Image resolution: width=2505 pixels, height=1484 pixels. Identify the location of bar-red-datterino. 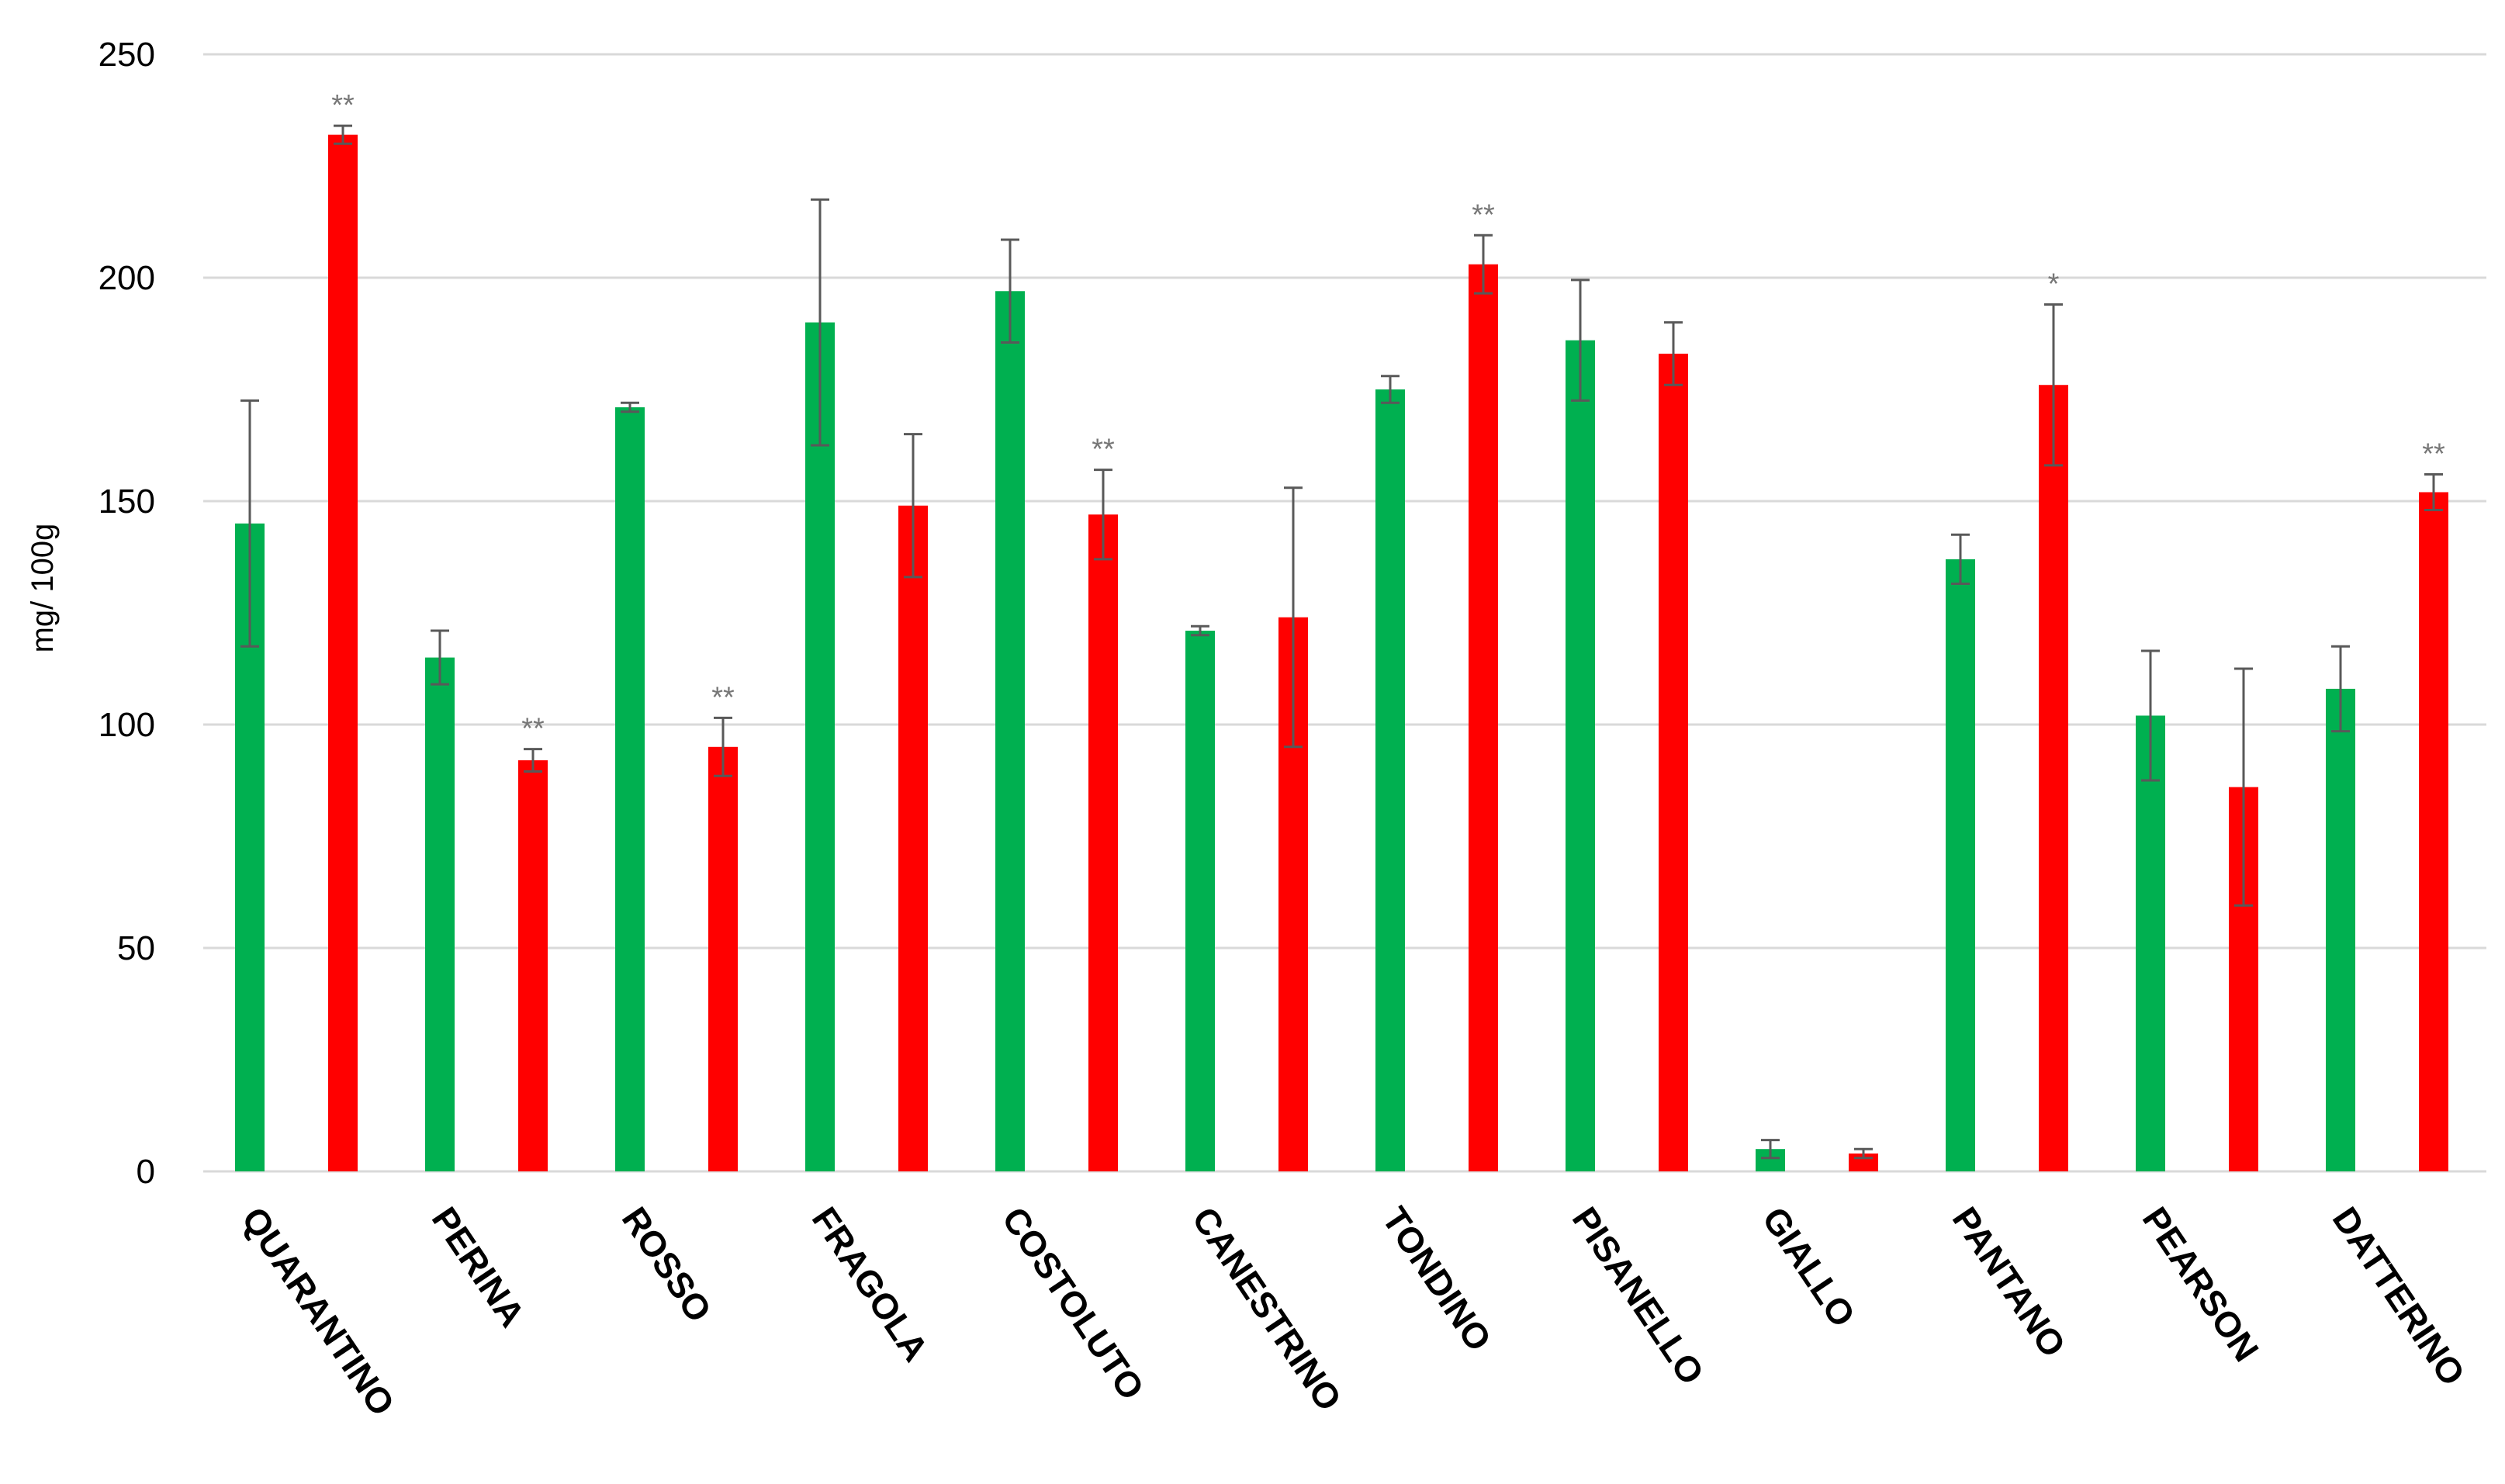
(2433, 832).